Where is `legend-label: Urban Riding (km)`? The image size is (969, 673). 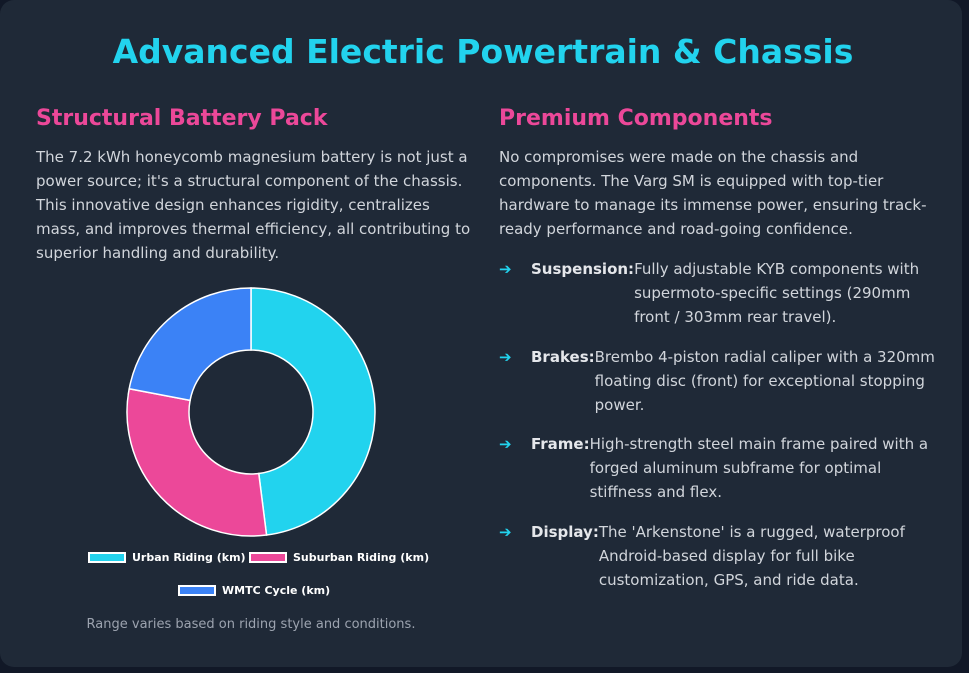
legend-label: Urban Riding (km) is located at coordinates (189, 557).